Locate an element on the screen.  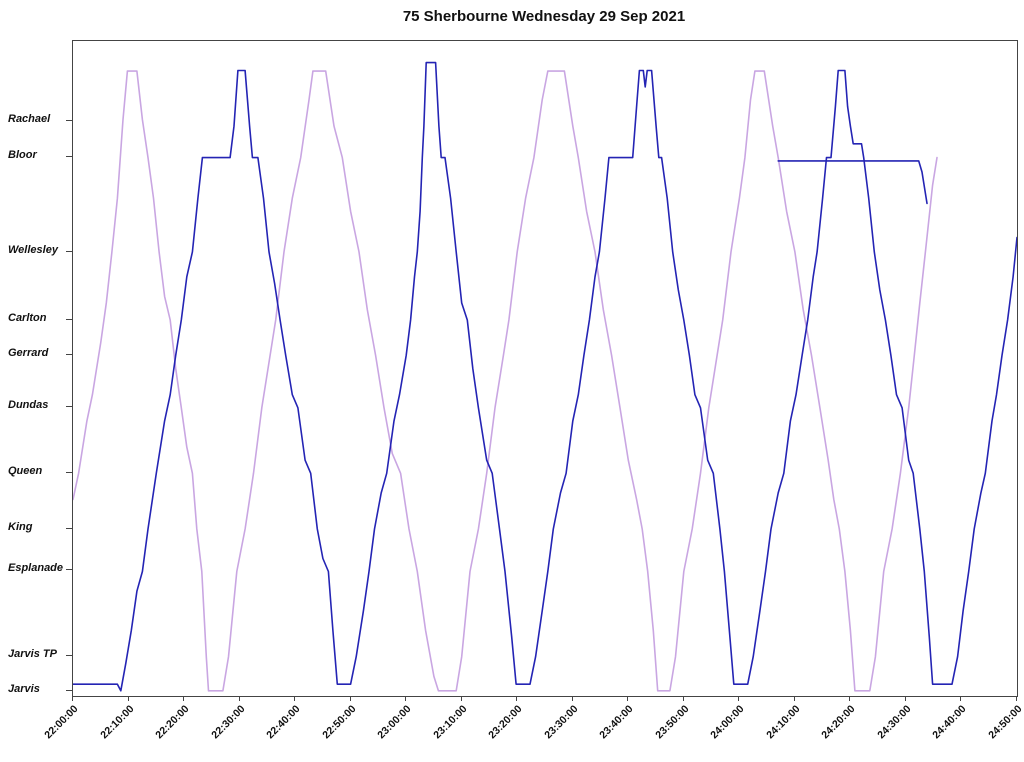
x-axis-label-235000: 23:50:00 is located at coordinates (672, 722).